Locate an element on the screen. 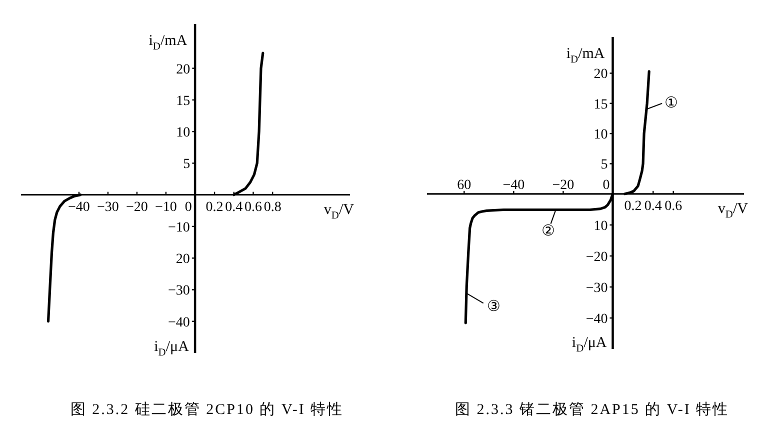 This screenshot has height=429, width=782. annotation: ② is located at coordinates (547, 232).